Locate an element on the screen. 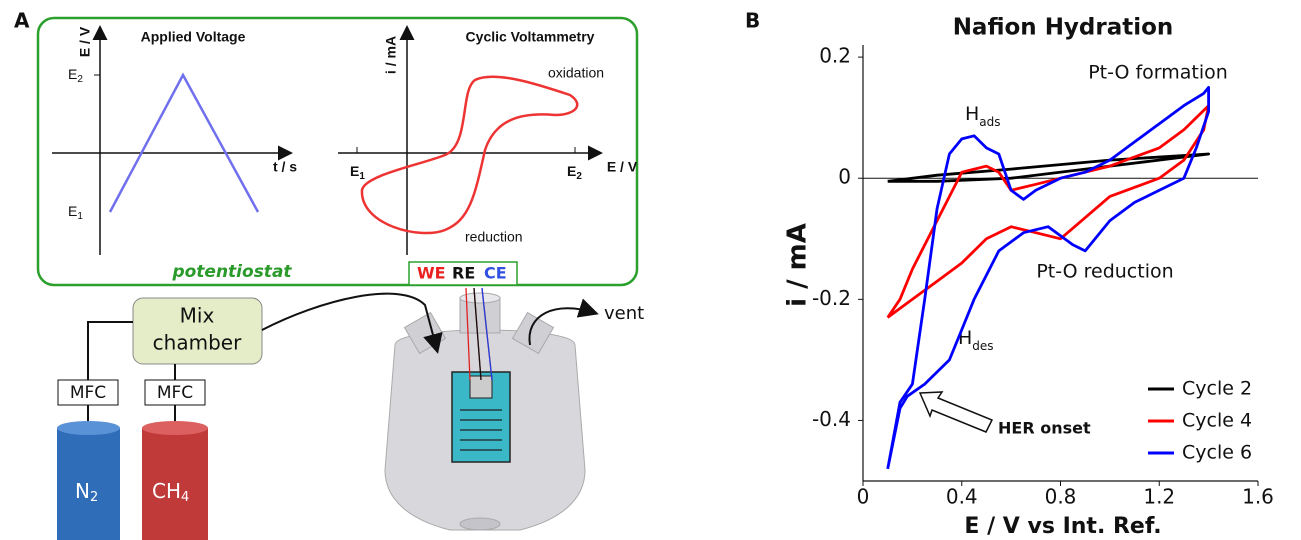 This screenshot has width=1301, height=540. plot-title: Cyclic Voltammetry is located at coordinates (530, 37).